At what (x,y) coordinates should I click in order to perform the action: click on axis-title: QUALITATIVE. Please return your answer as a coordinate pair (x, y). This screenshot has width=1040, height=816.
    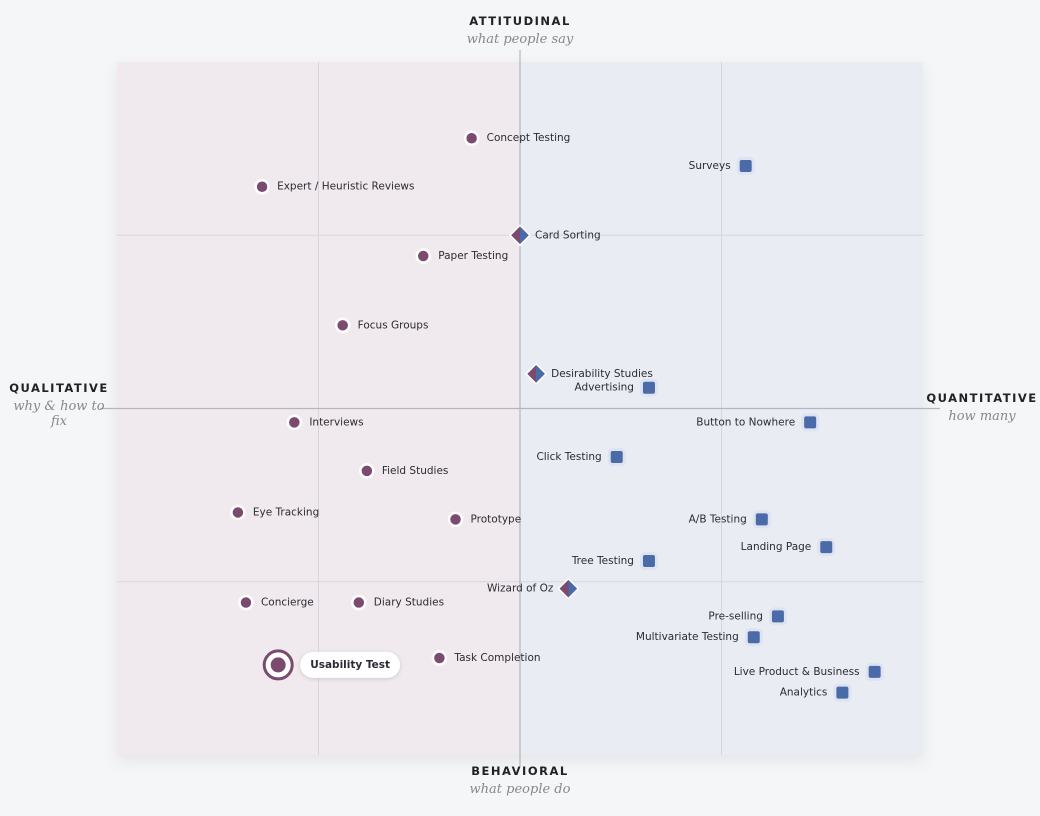
    Looking at the image, I should click on (59, 388).